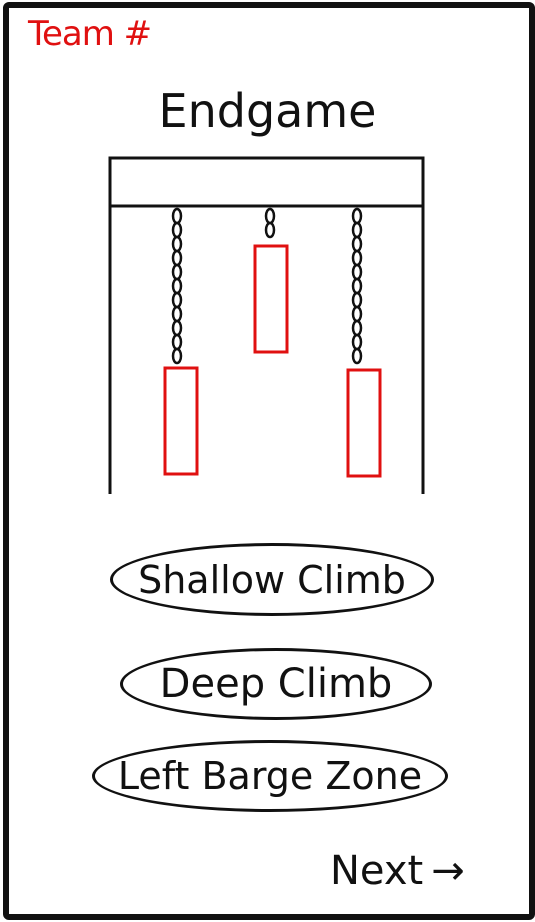 Image resolution: width=535 pixels, height=922 pixels. I want to click on middle-cage, so click(271, 299).